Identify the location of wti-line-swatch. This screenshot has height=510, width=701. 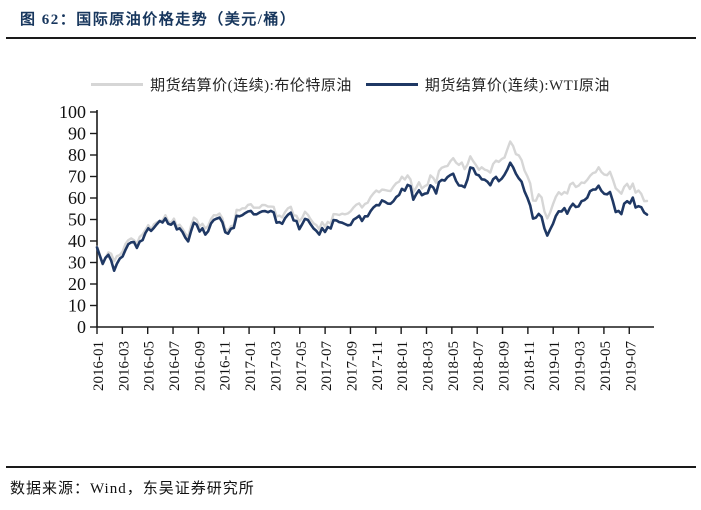
(391, 84).